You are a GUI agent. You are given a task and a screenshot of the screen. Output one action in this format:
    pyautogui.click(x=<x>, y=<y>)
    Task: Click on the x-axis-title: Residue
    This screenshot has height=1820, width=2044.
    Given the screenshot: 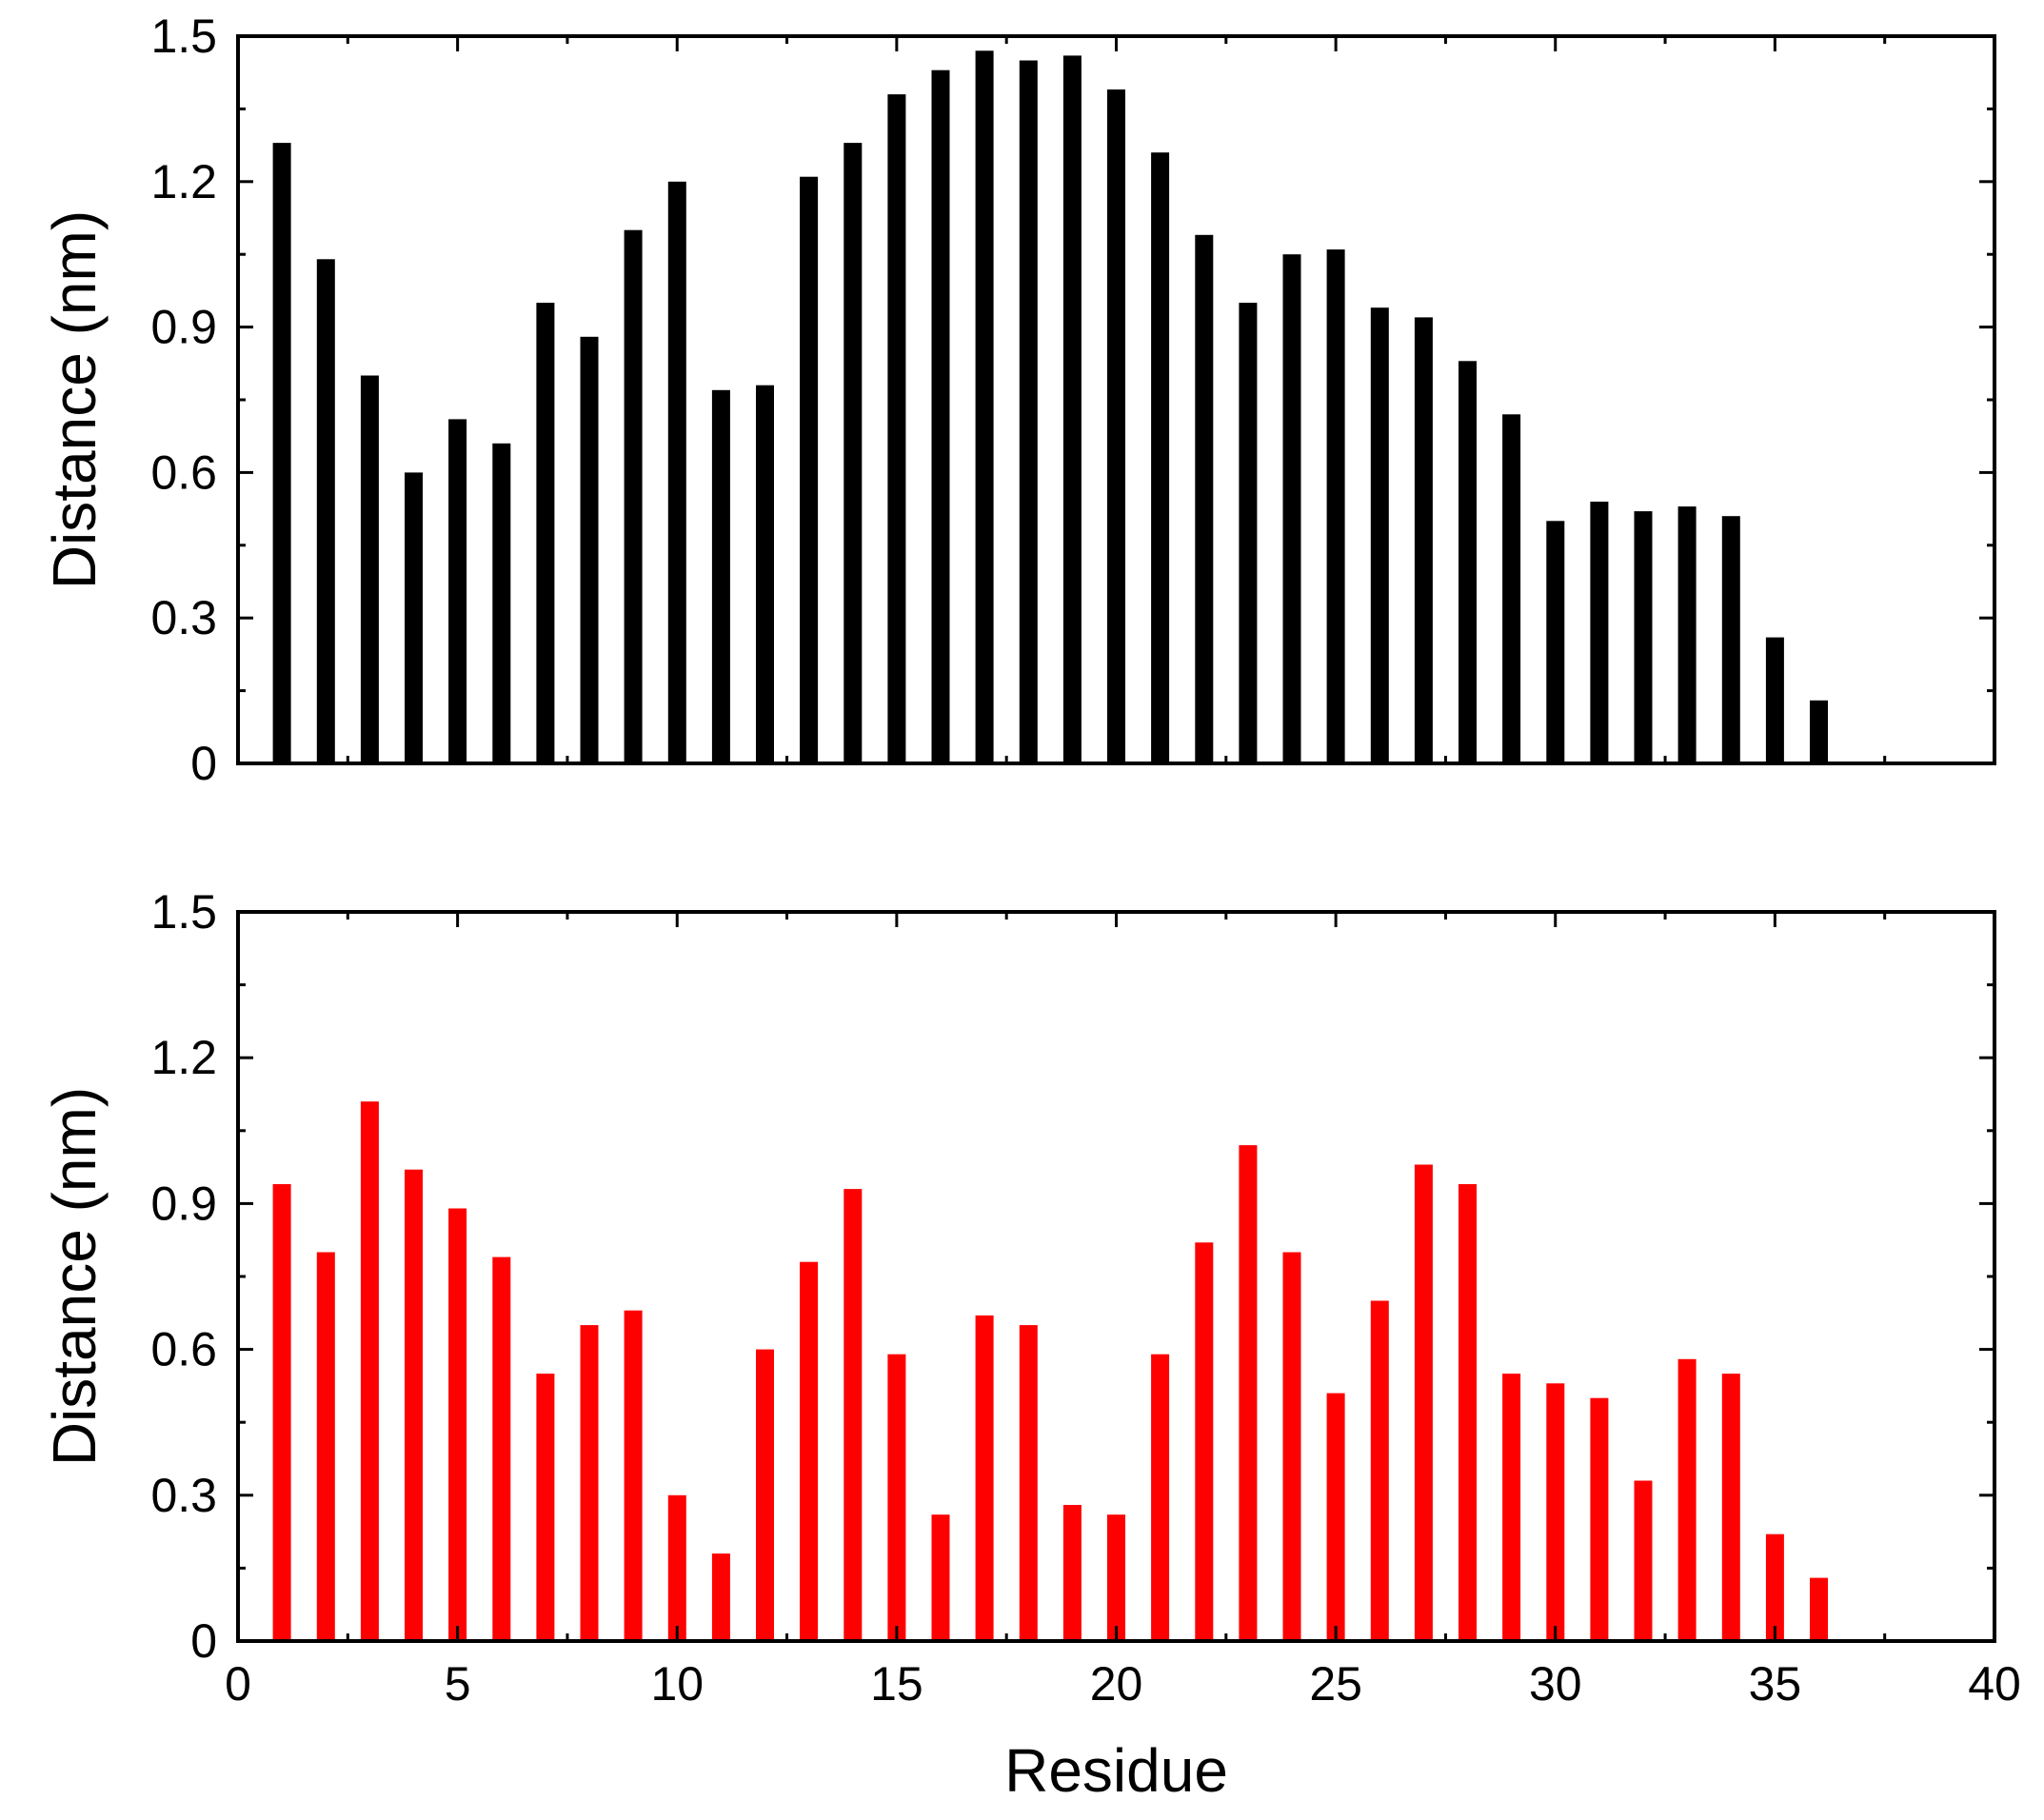 What is the action you would take?
    pyautogui.click(x=1116, y=1770)
    